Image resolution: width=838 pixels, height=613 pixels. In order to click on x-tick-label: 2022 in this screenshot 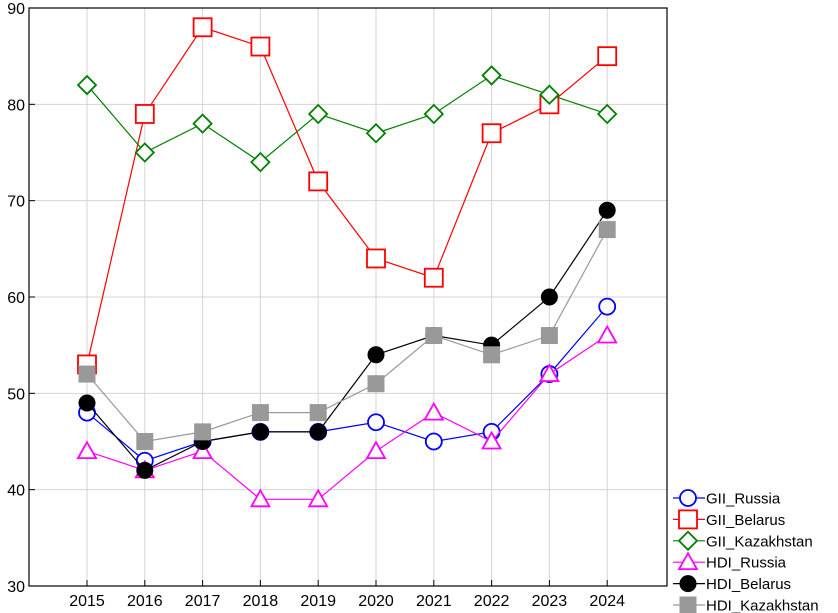, I will do `click(492, 601)`.